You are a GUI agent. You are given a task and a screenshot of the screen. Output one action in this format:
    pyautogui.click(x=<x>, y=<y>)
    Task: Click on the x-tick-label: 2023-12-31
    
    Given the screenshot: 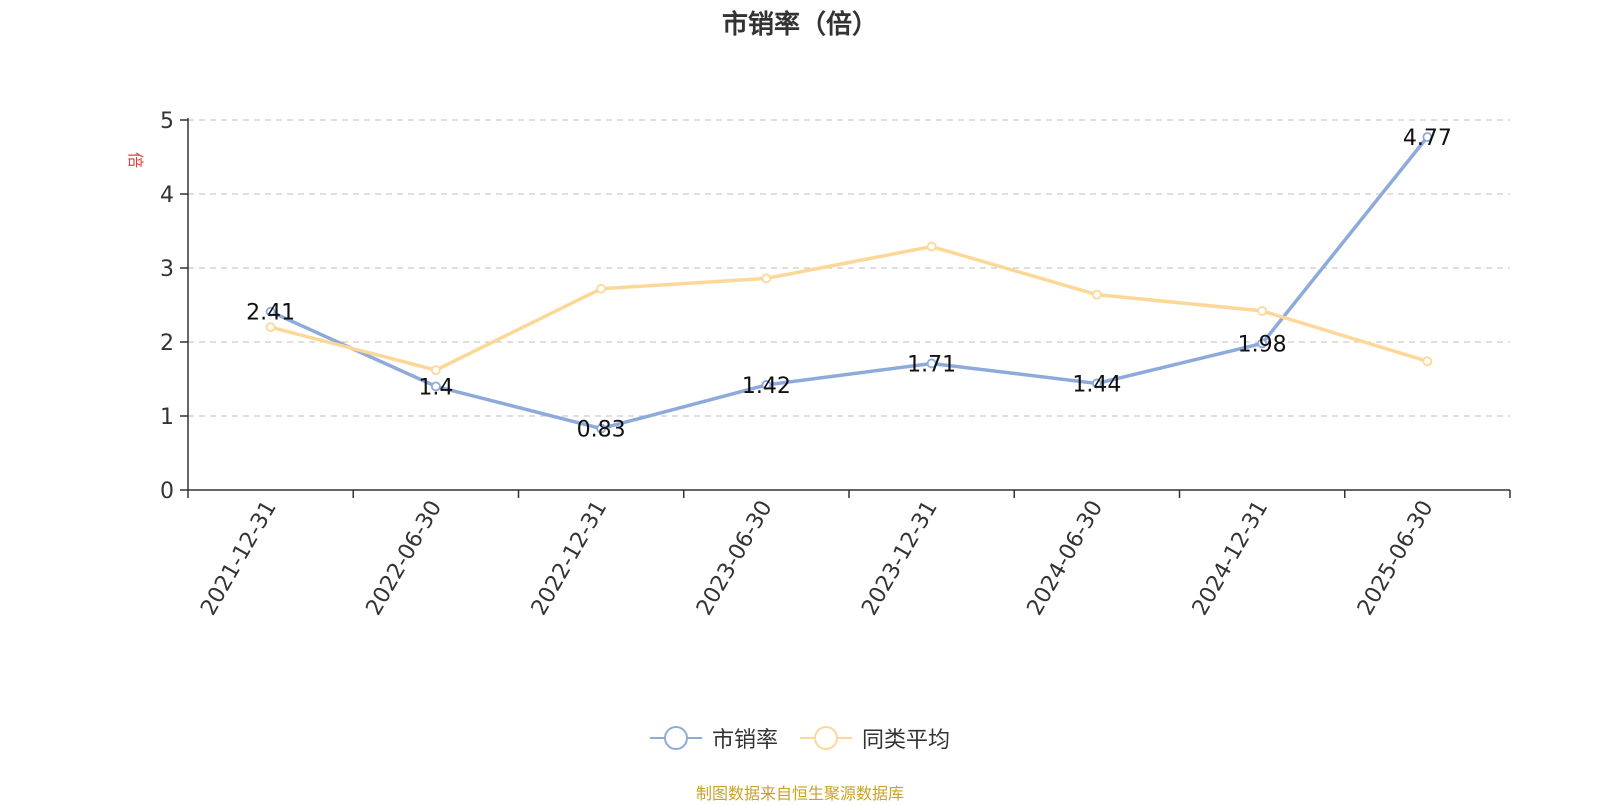 What is the action you would take?
    pyautogui.click(x=900, y=558)
    